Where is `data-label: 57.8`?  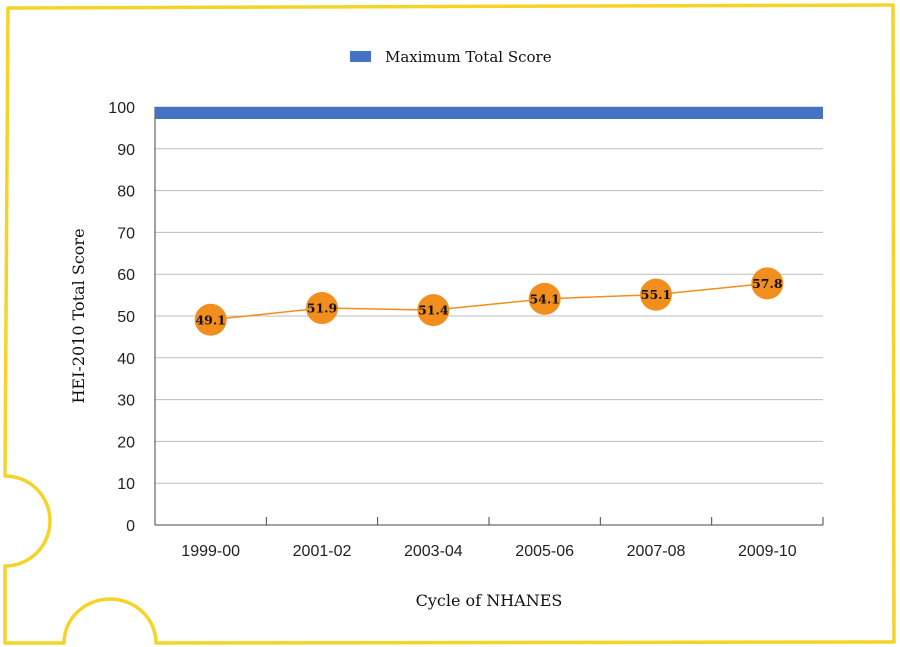 data-label: 57.8 is located at coordinates (767, 283).